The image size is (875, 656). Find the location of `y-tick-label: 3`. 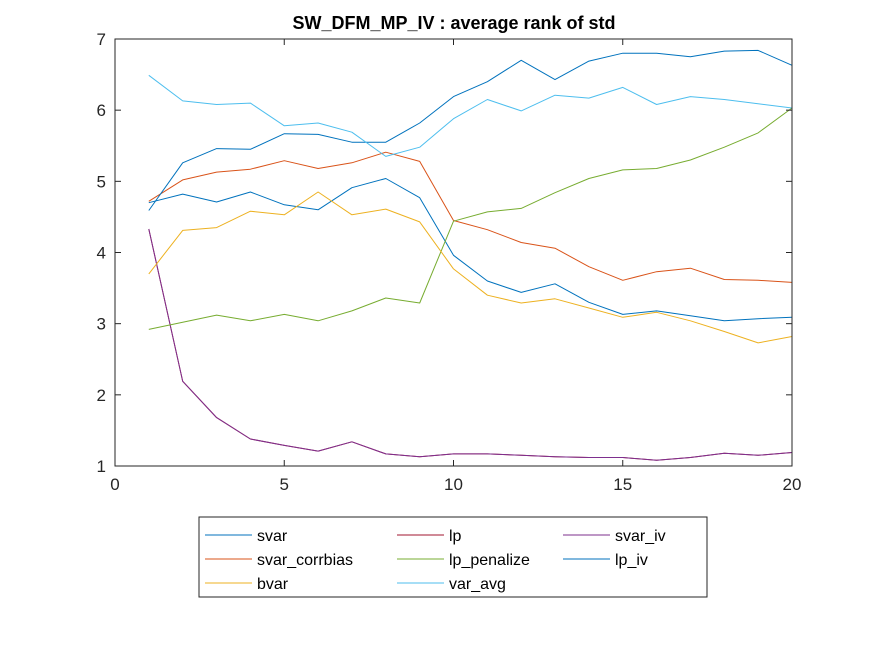

y-tick-label: 3 is located at coordinates (101, 324).